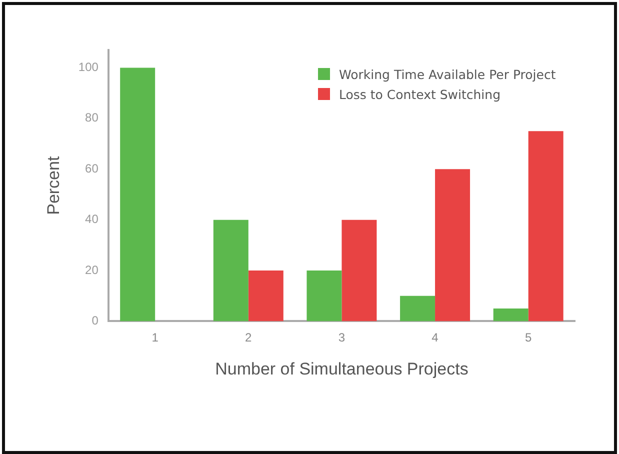  Describe the element at coordinates (88, 67) in the screenshot. I see `y-tick-label: 100` at that location.